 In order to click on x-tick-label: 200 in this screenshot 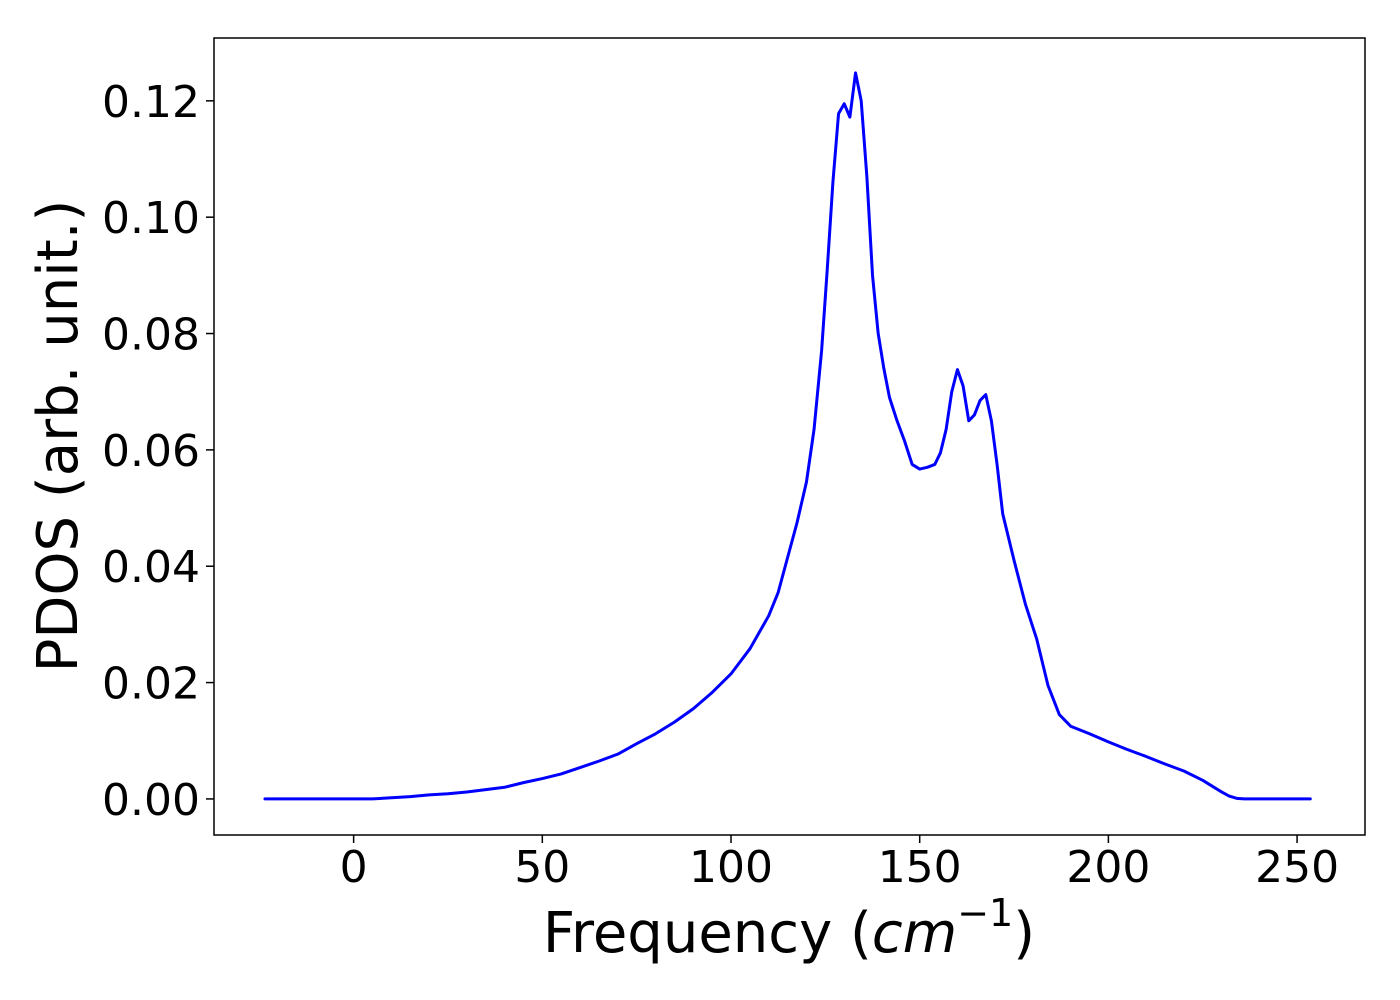, I will do `click(1108, 867)`.